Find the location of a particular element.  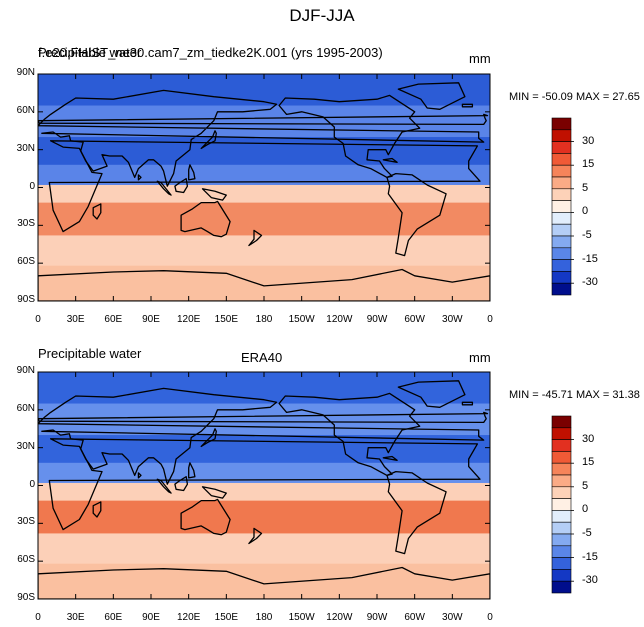

lon-tick-label: 90E is located at coordinates (151, 319).